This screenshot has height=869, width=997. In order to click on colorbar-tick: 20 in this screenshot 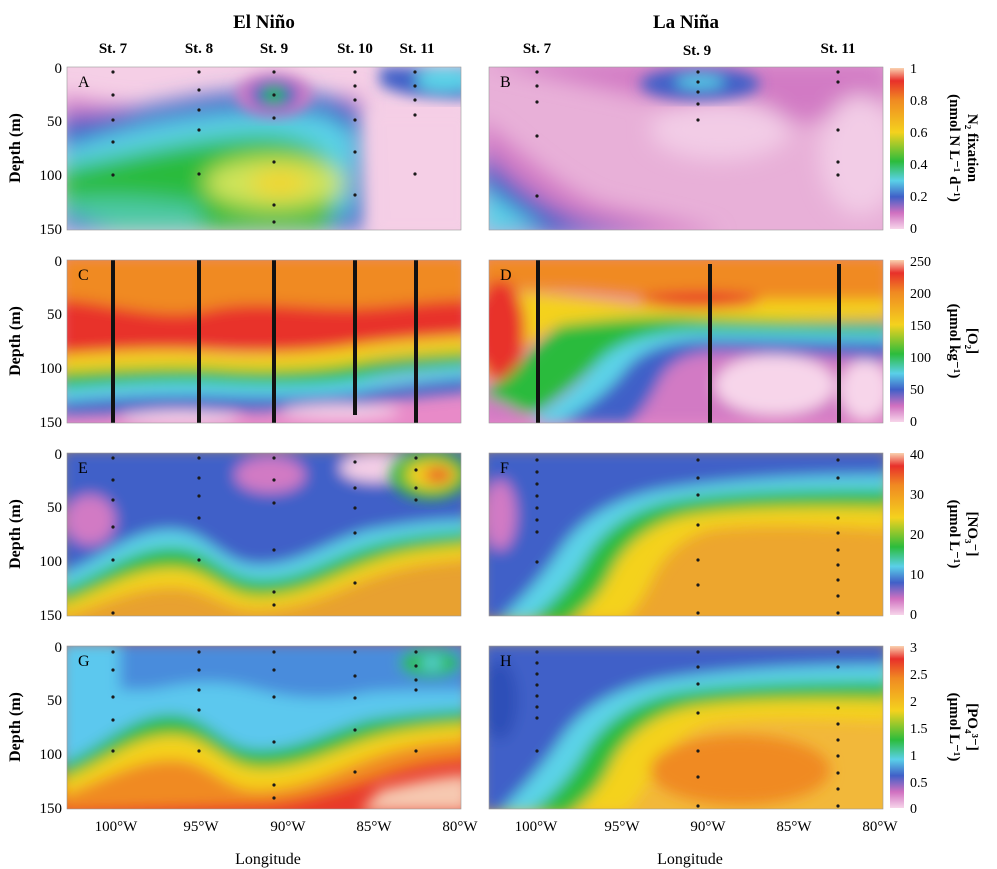, I will do `click(917, 535)`.